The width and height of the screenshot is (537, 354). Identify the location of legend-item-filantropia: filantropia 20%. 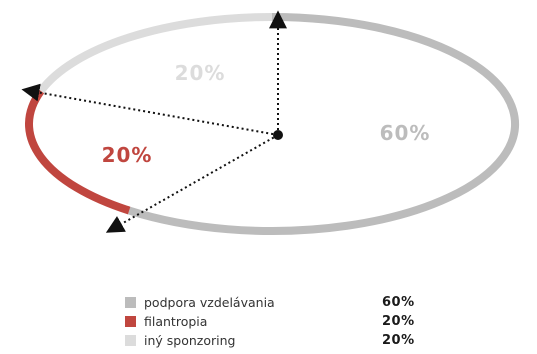
(280, 321).